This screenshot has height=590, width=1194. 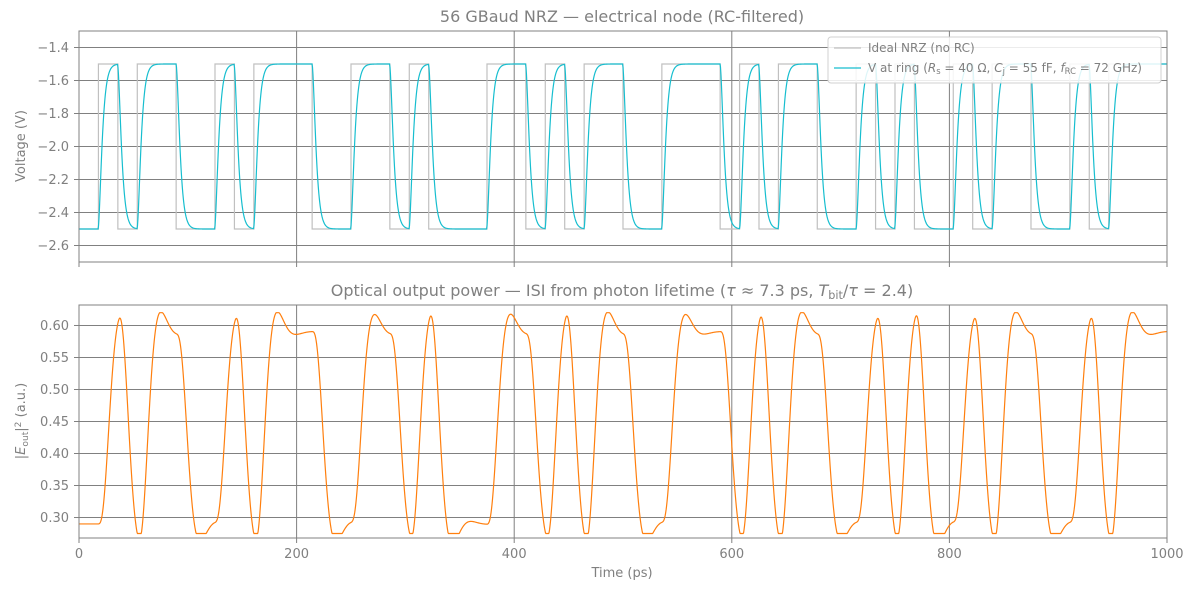 I want to click on voltage-y-tick-label: −2.0, so click(x=53, y=147).